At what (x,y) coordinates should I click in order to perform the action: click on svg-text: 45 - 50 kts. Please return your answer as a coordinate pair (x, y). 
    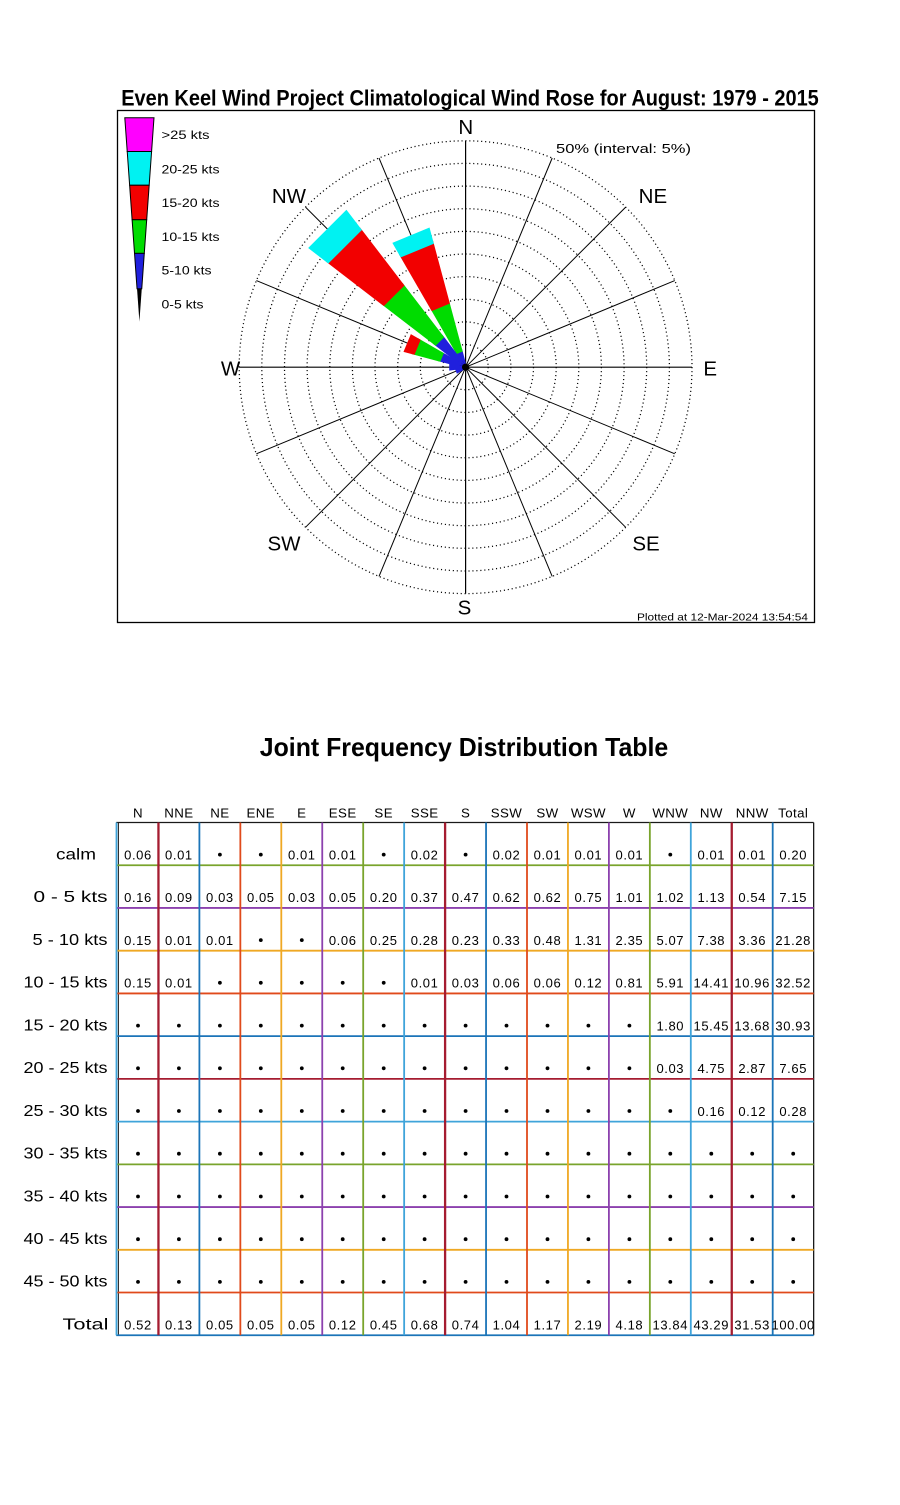
    Looking at the image, I should click on (66, 1282).